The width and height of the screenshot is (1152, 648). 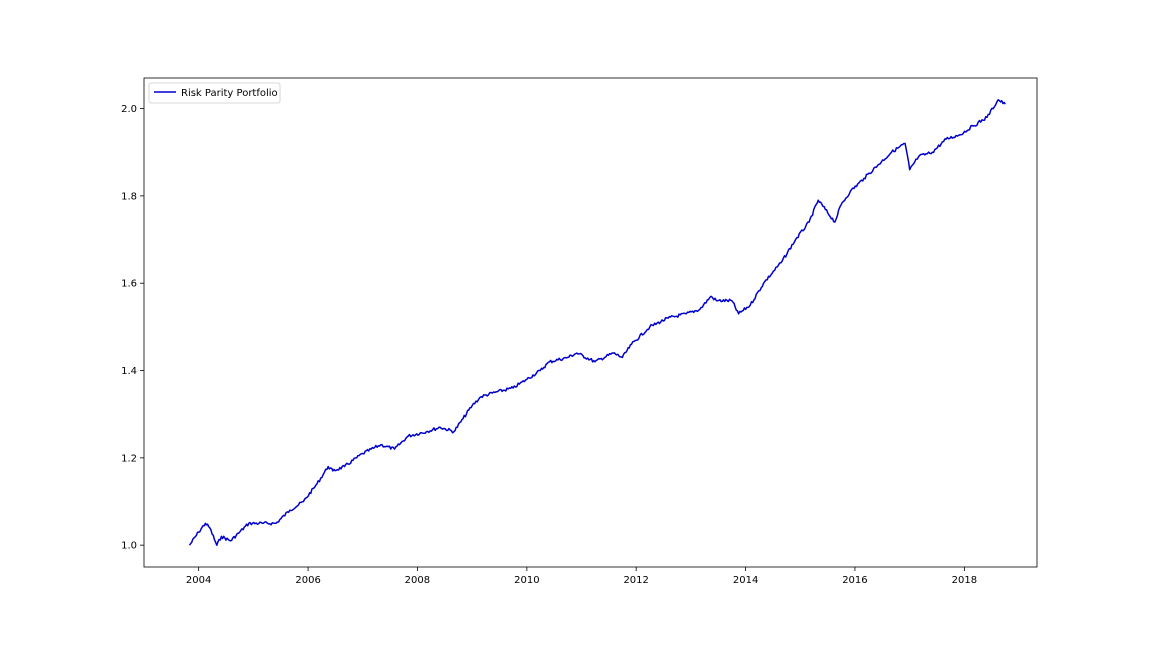 What do you see at coordinates (129, 196) in the screenshot?
I see `y-tick-label: 1.8` at bounding box center [129, 196].